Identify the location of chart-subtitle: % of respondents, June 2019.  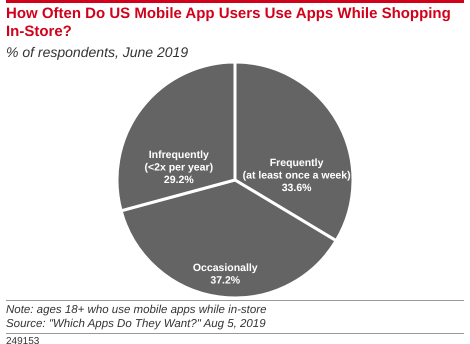
(98, 52).